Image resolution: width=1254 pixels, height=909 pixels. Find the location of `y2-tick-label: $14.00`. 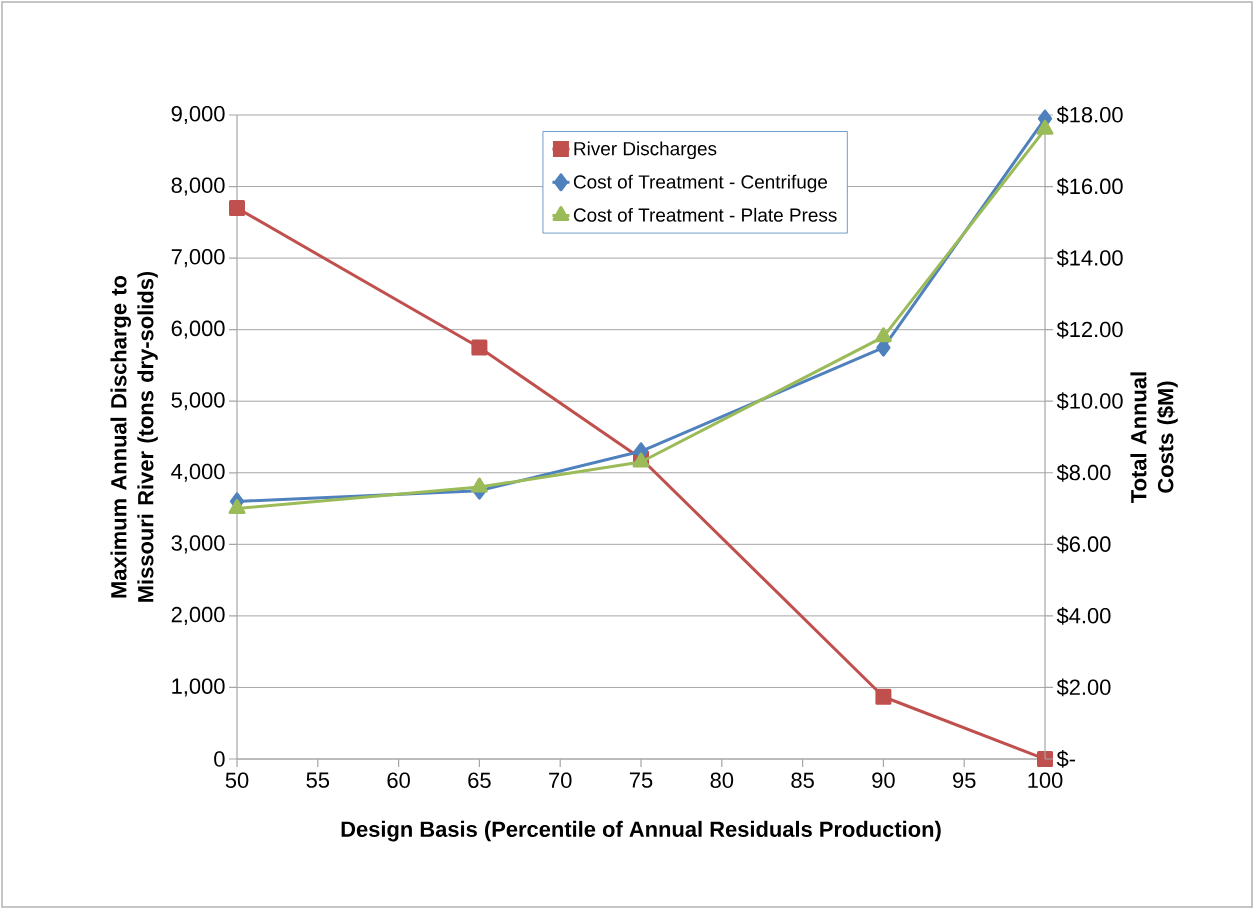

y2-tick-label: $14.00 is located at coordinates (1089, 258).